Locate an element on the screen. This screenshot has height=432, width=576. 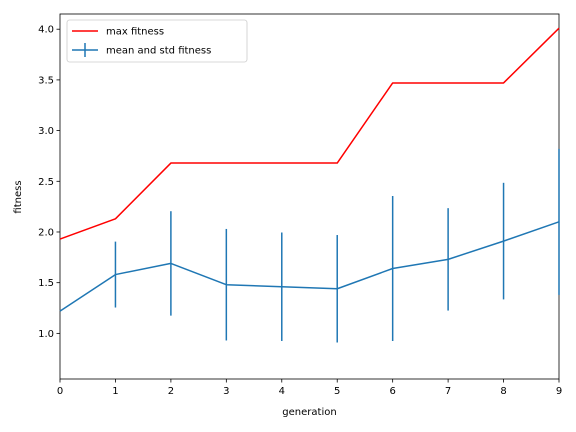
x-tick-label: 1 is located at coordinates (115, 391).